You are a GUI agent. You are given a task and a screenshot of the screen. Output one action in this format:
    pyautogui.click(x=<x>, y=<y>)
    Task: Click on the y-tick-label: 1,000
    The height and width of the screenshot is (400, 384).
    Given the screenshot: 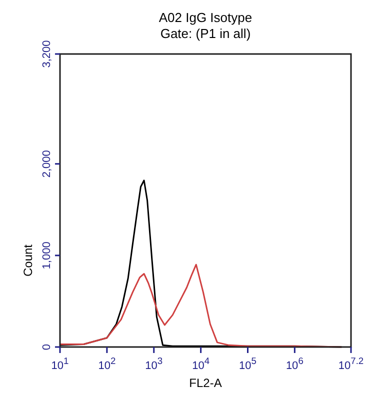 What is the action you would take?
    pyautogui.click(x=47, y=256)
    